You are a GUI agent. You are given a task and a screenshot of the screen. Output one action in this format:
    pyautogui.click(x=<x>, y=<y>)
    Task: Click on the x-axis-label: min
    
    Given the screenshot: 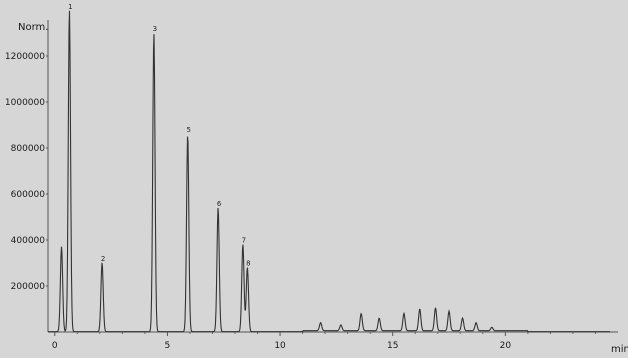 What is the action you would take?
    pyautogui.click(x=619, y=349)
    